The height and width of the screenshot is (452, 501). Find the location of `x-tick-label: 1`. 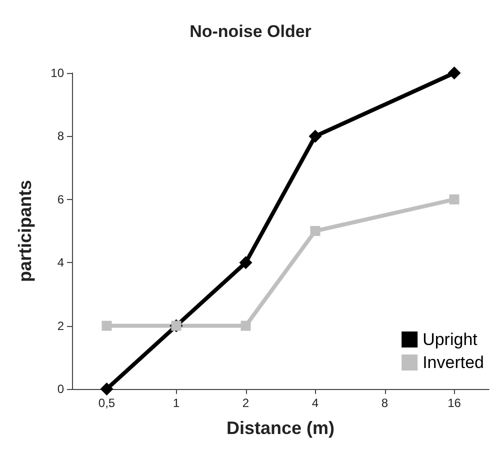

x-tick-label: 1 is located at coordinates (176, 403).